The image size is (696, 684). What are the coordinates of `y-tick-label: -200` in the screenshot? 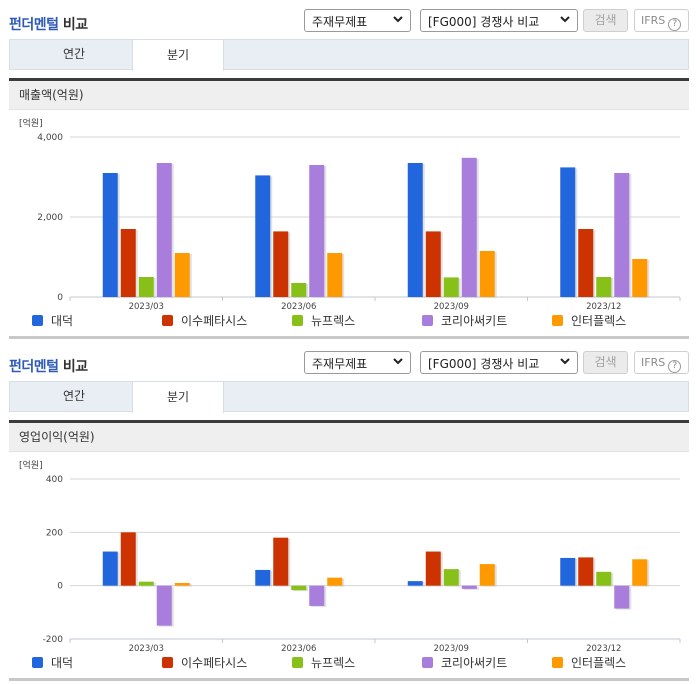 It's located at (53, 640).